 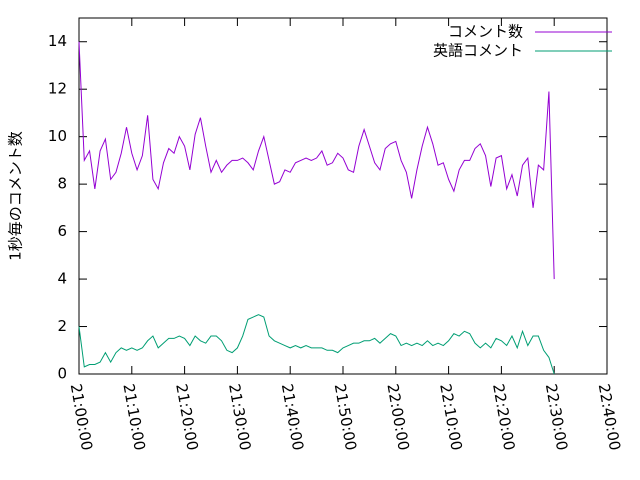 I want to click on y-tick-label: 2, so click(x=62, y=326).